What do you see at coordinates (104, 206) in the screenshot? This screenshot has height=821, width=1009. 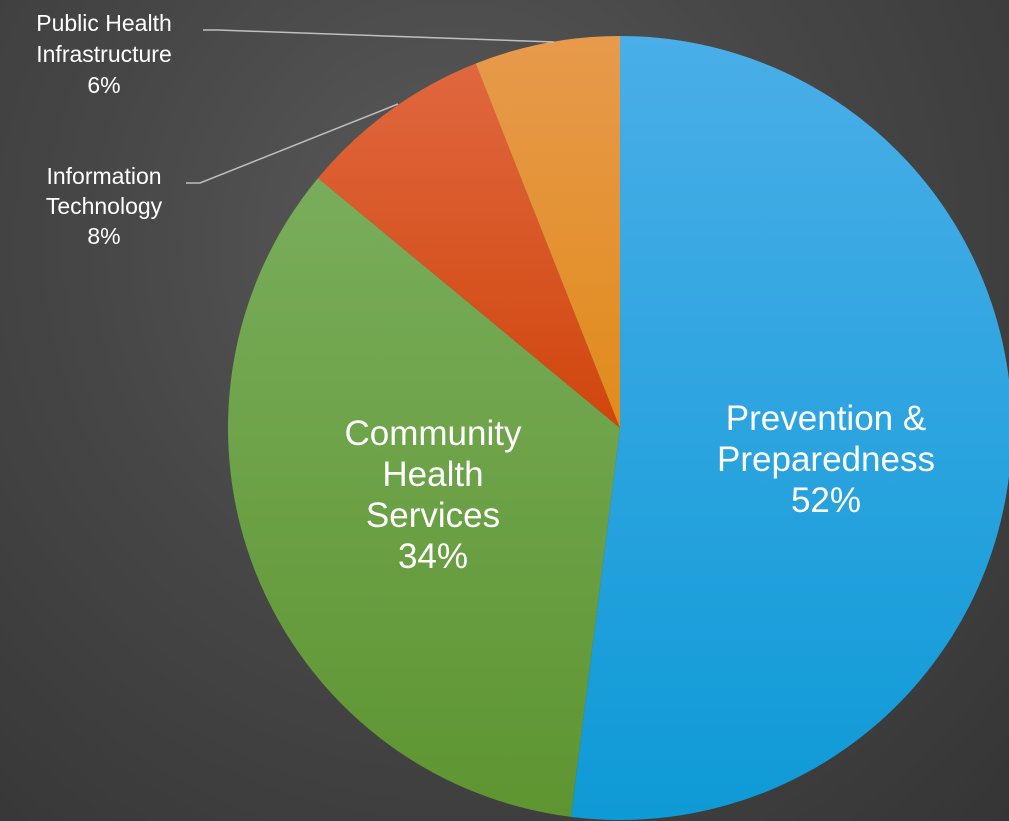 I see `data-label-information-technology: Information Technology 8%` at bounding box center [104, 206].